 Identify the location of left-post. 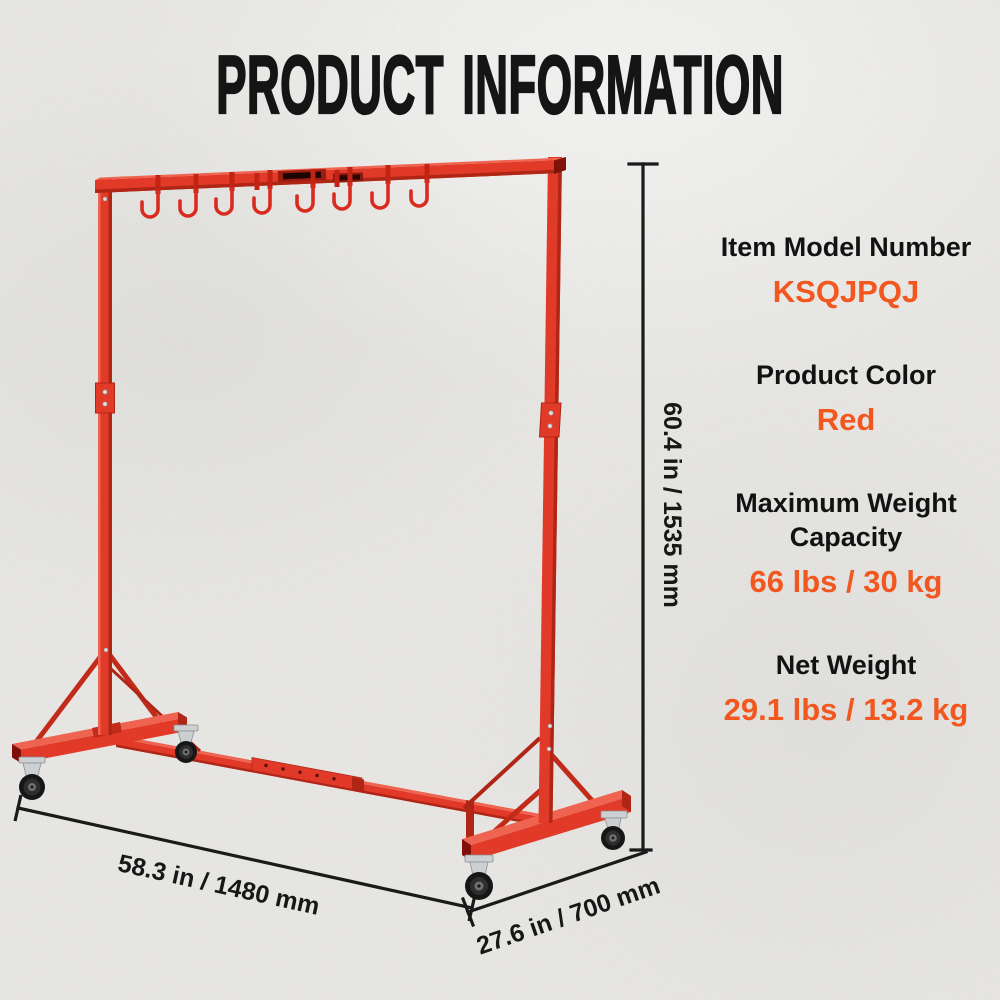
(105, 457).